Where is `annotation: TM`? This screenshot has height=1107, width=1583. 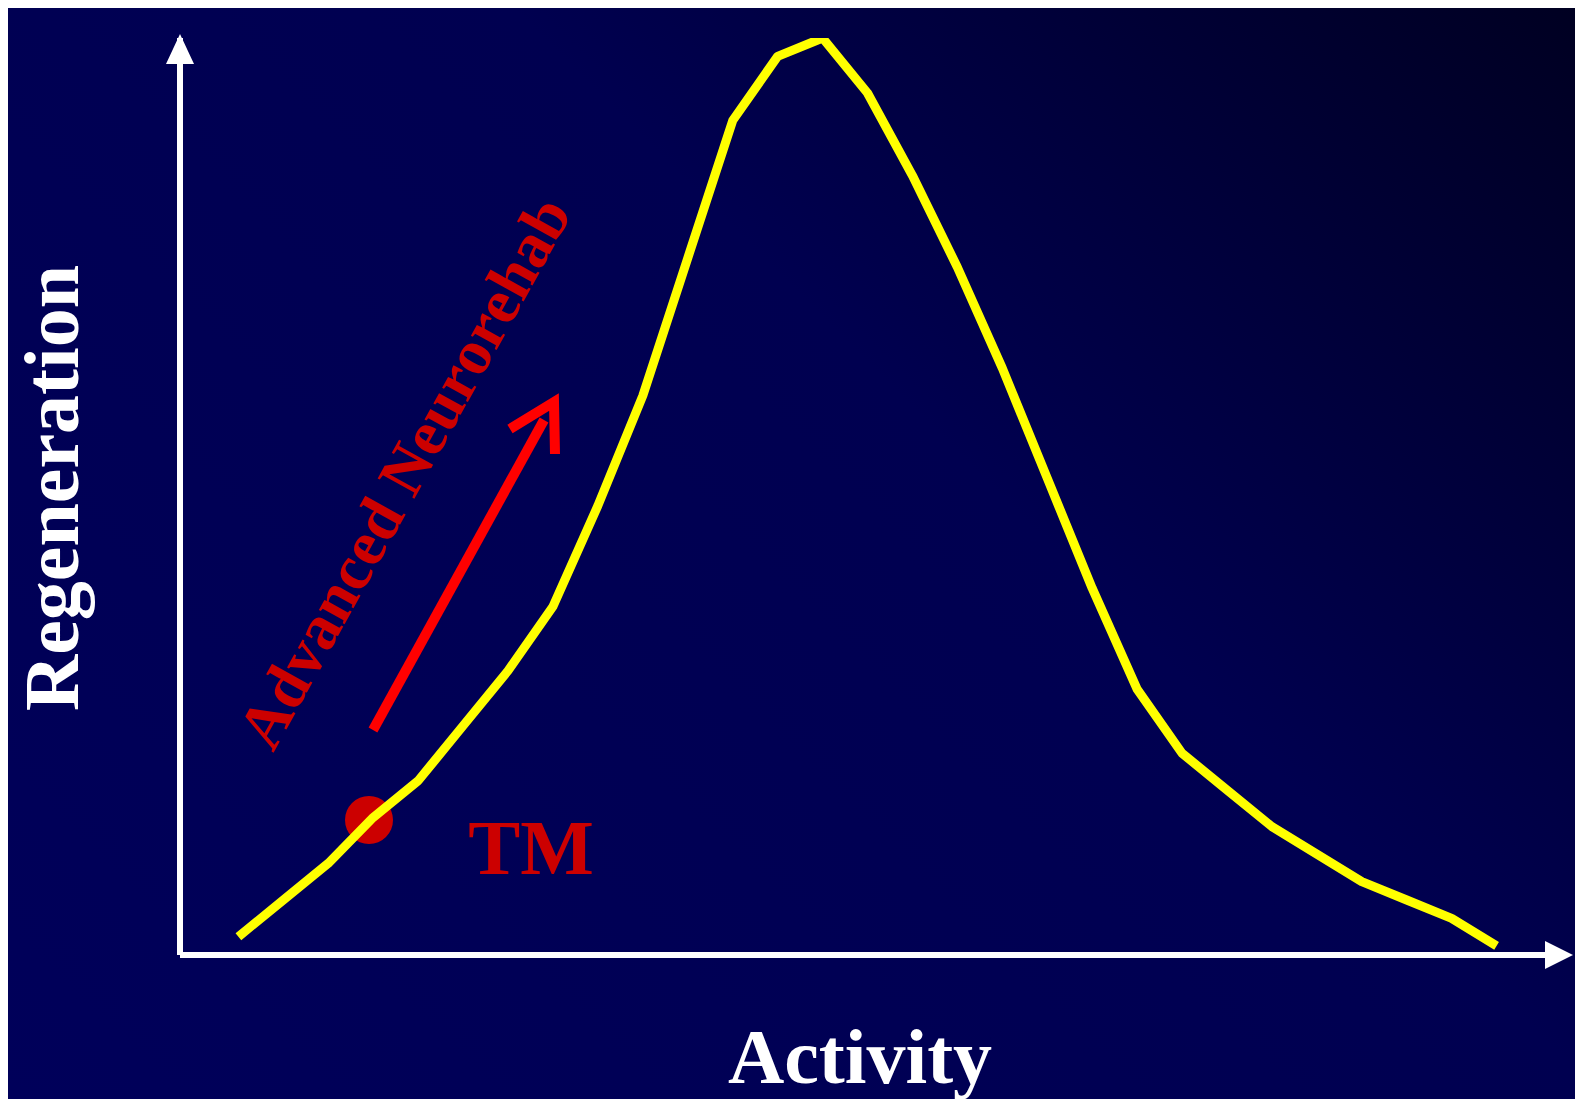 annotation: TM is located at coordinates (531, 847).